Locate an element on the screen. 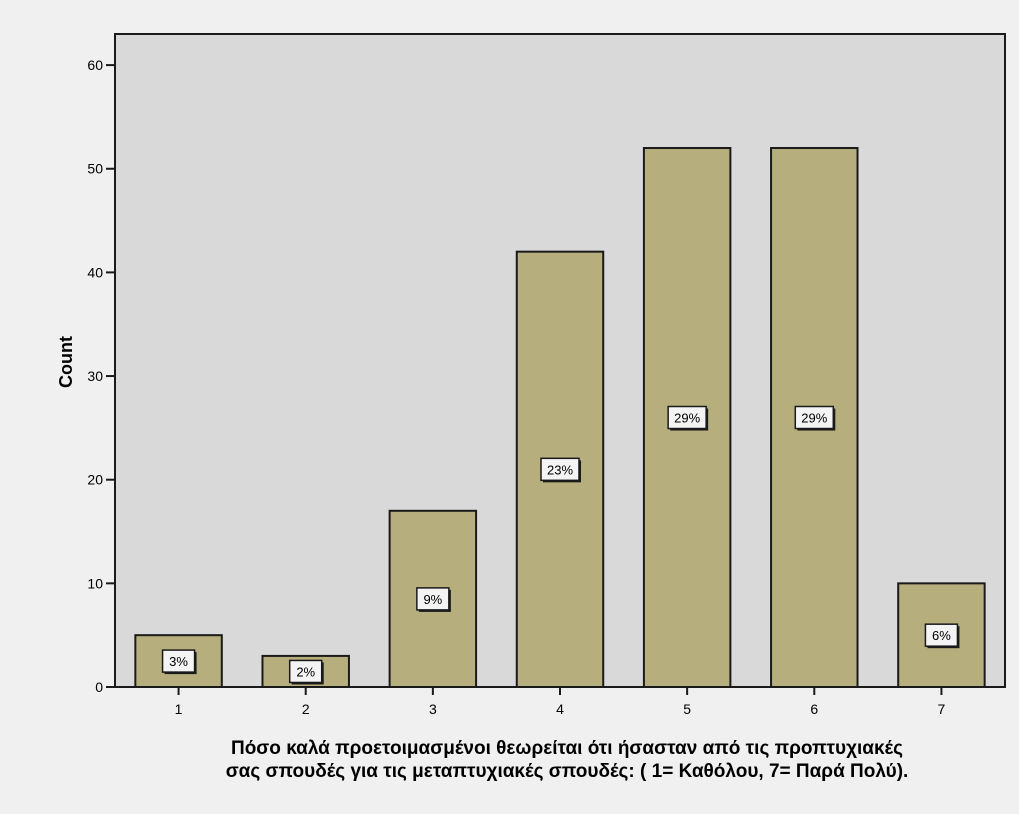  x-axis: 1 2 3 4 5 6 7 is located at coordinates (560, 702).